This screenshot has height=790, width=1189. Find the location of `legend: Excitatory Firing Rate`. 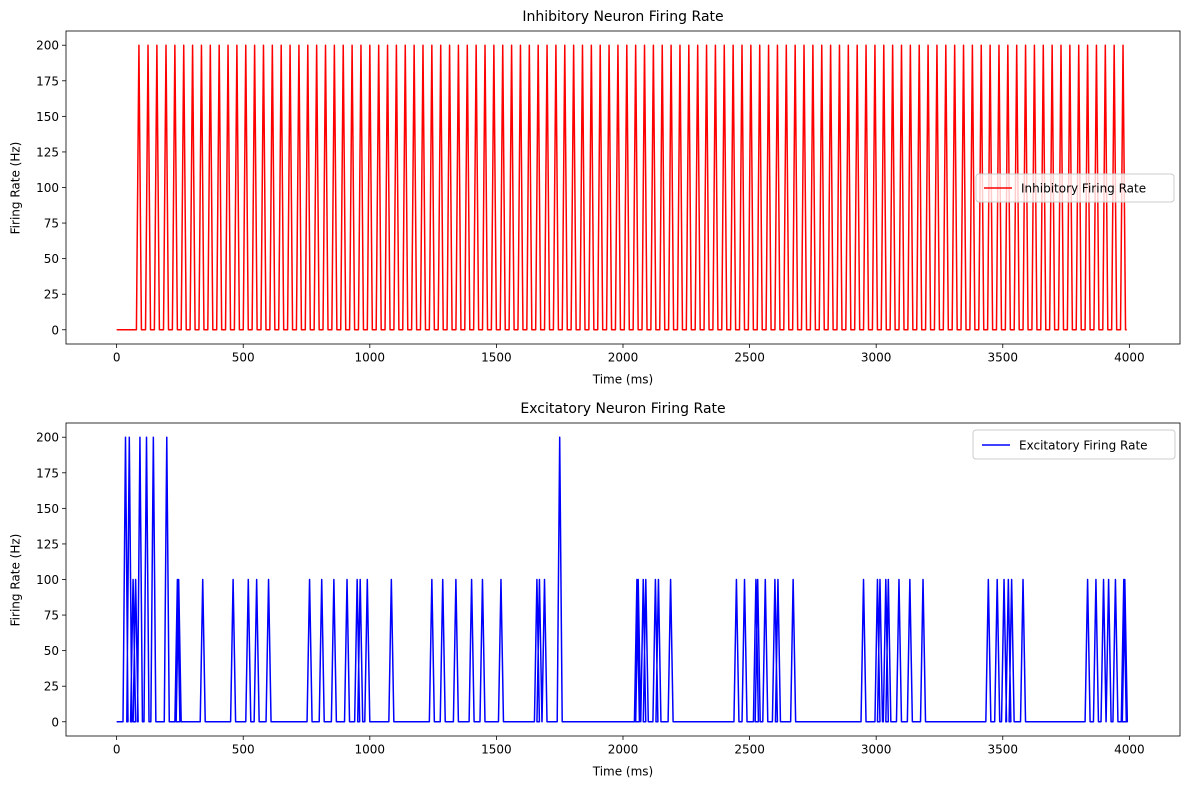

legend: Excitatory Firing Rate is located at coordinates (1074, 444).